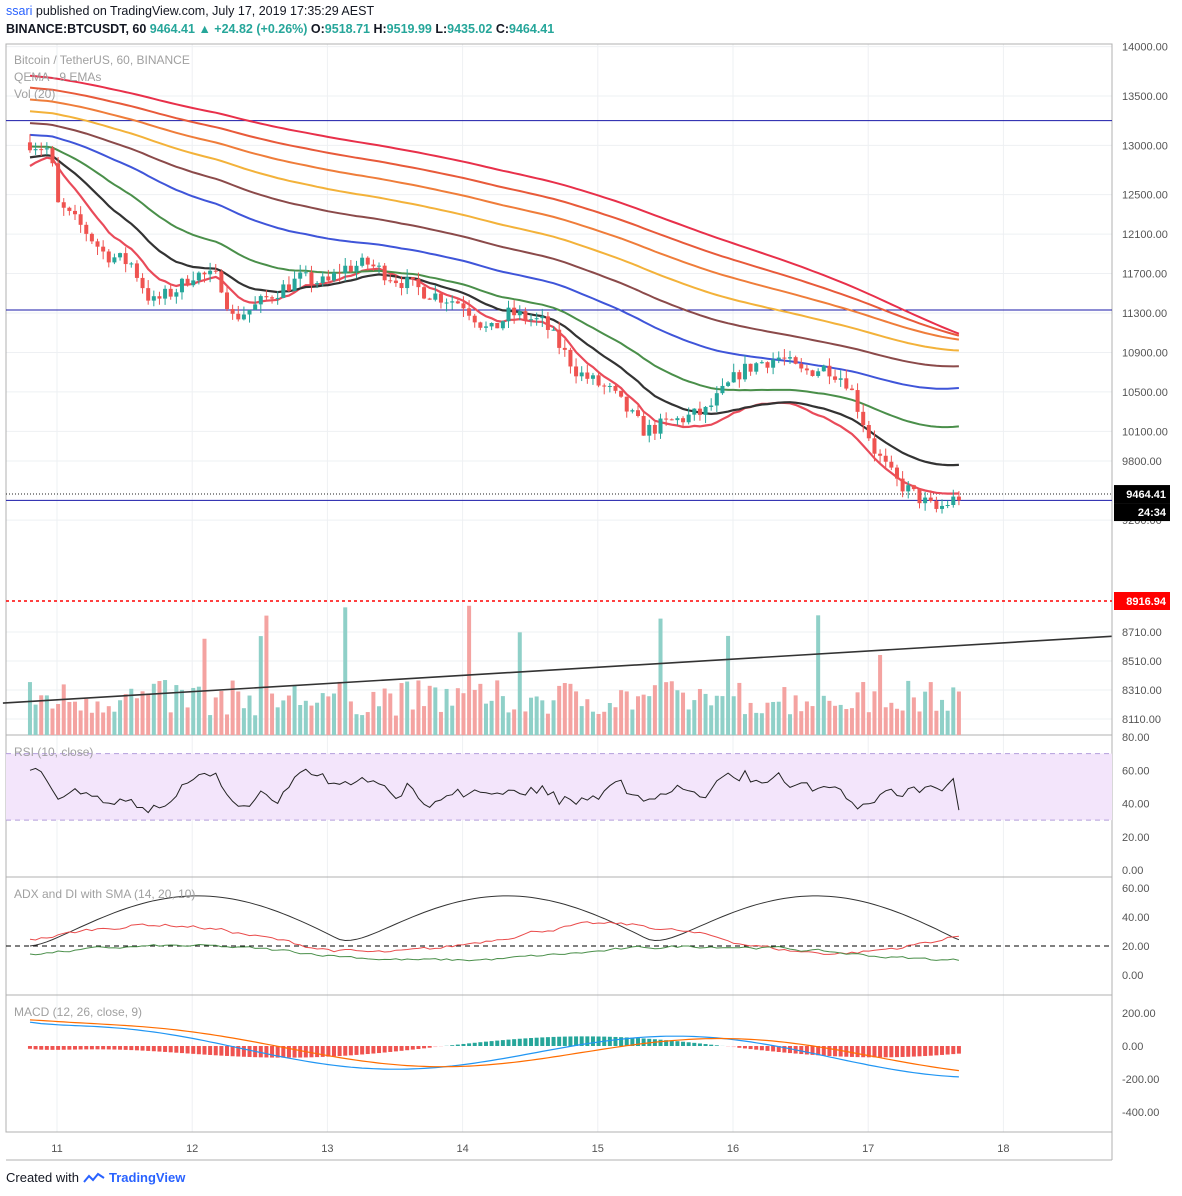 This screenshot has height=1196, width=1182. Describe the element at coordinates (1142, 662) in the screenshot. I see `y-tick-label: 8510.00` at that location.